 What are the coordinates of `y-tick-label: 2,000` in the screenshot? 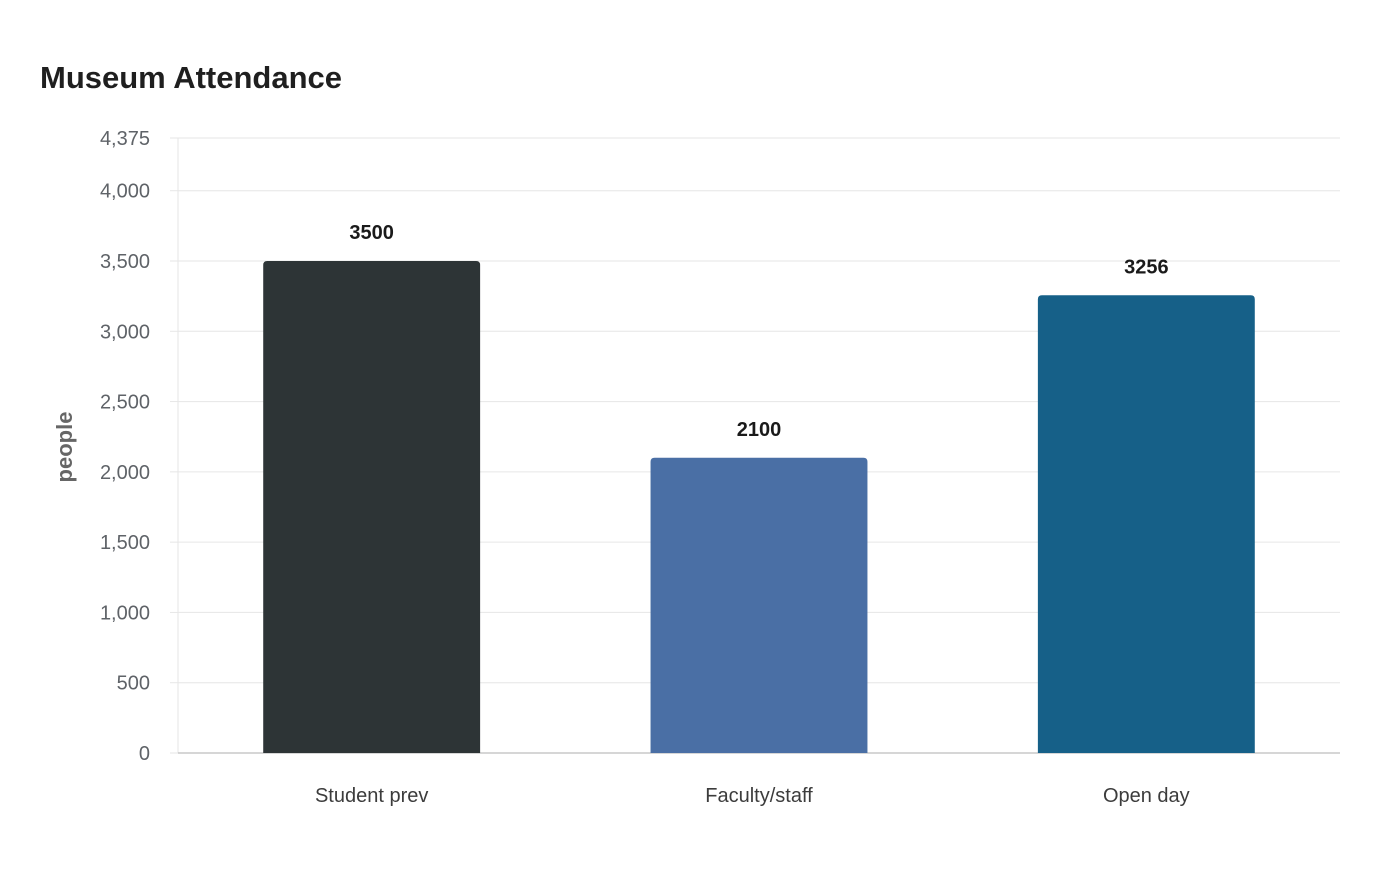 It's located at (125, 473).